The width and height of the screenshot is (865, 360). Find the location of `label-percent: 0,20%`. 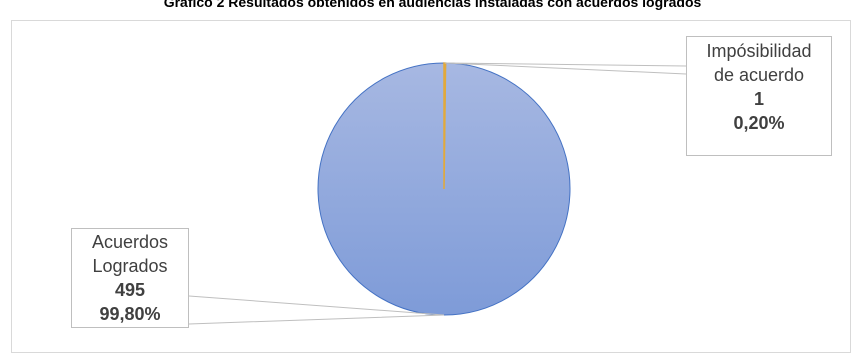

label-percent: 0,20% is located at coordinates (759, 123).